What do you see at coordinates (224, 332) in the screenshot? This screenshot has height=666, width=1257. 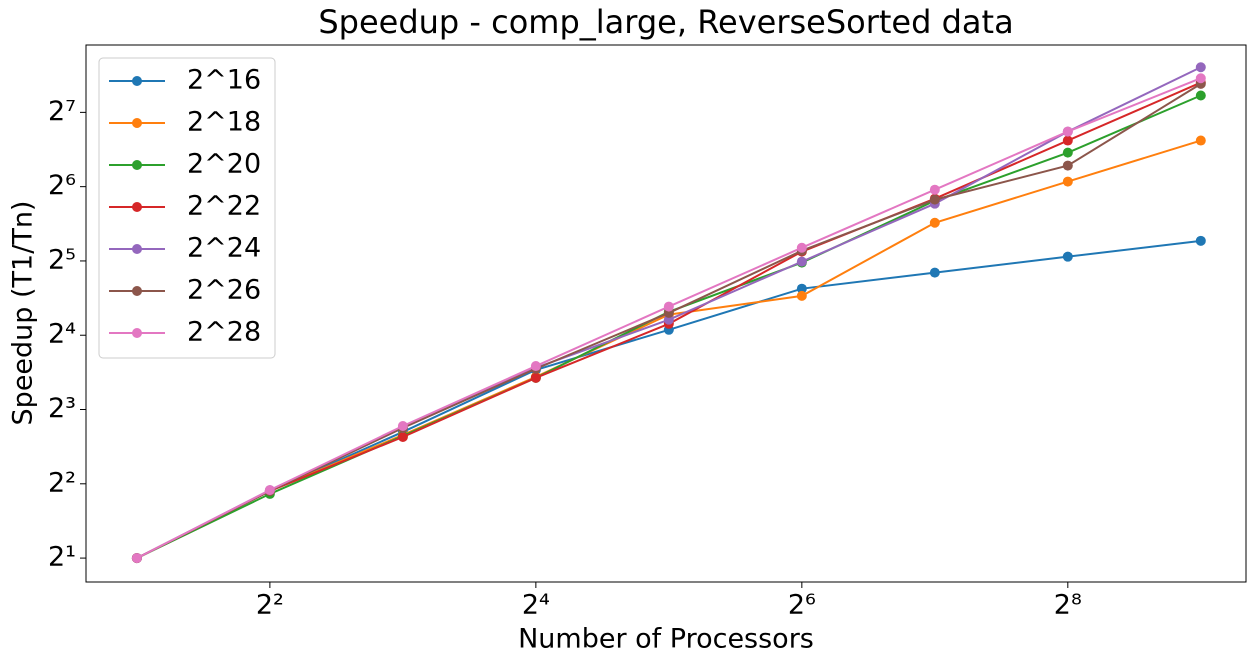 I see `legend-label: 2^28` at bounding box center [224, 332].